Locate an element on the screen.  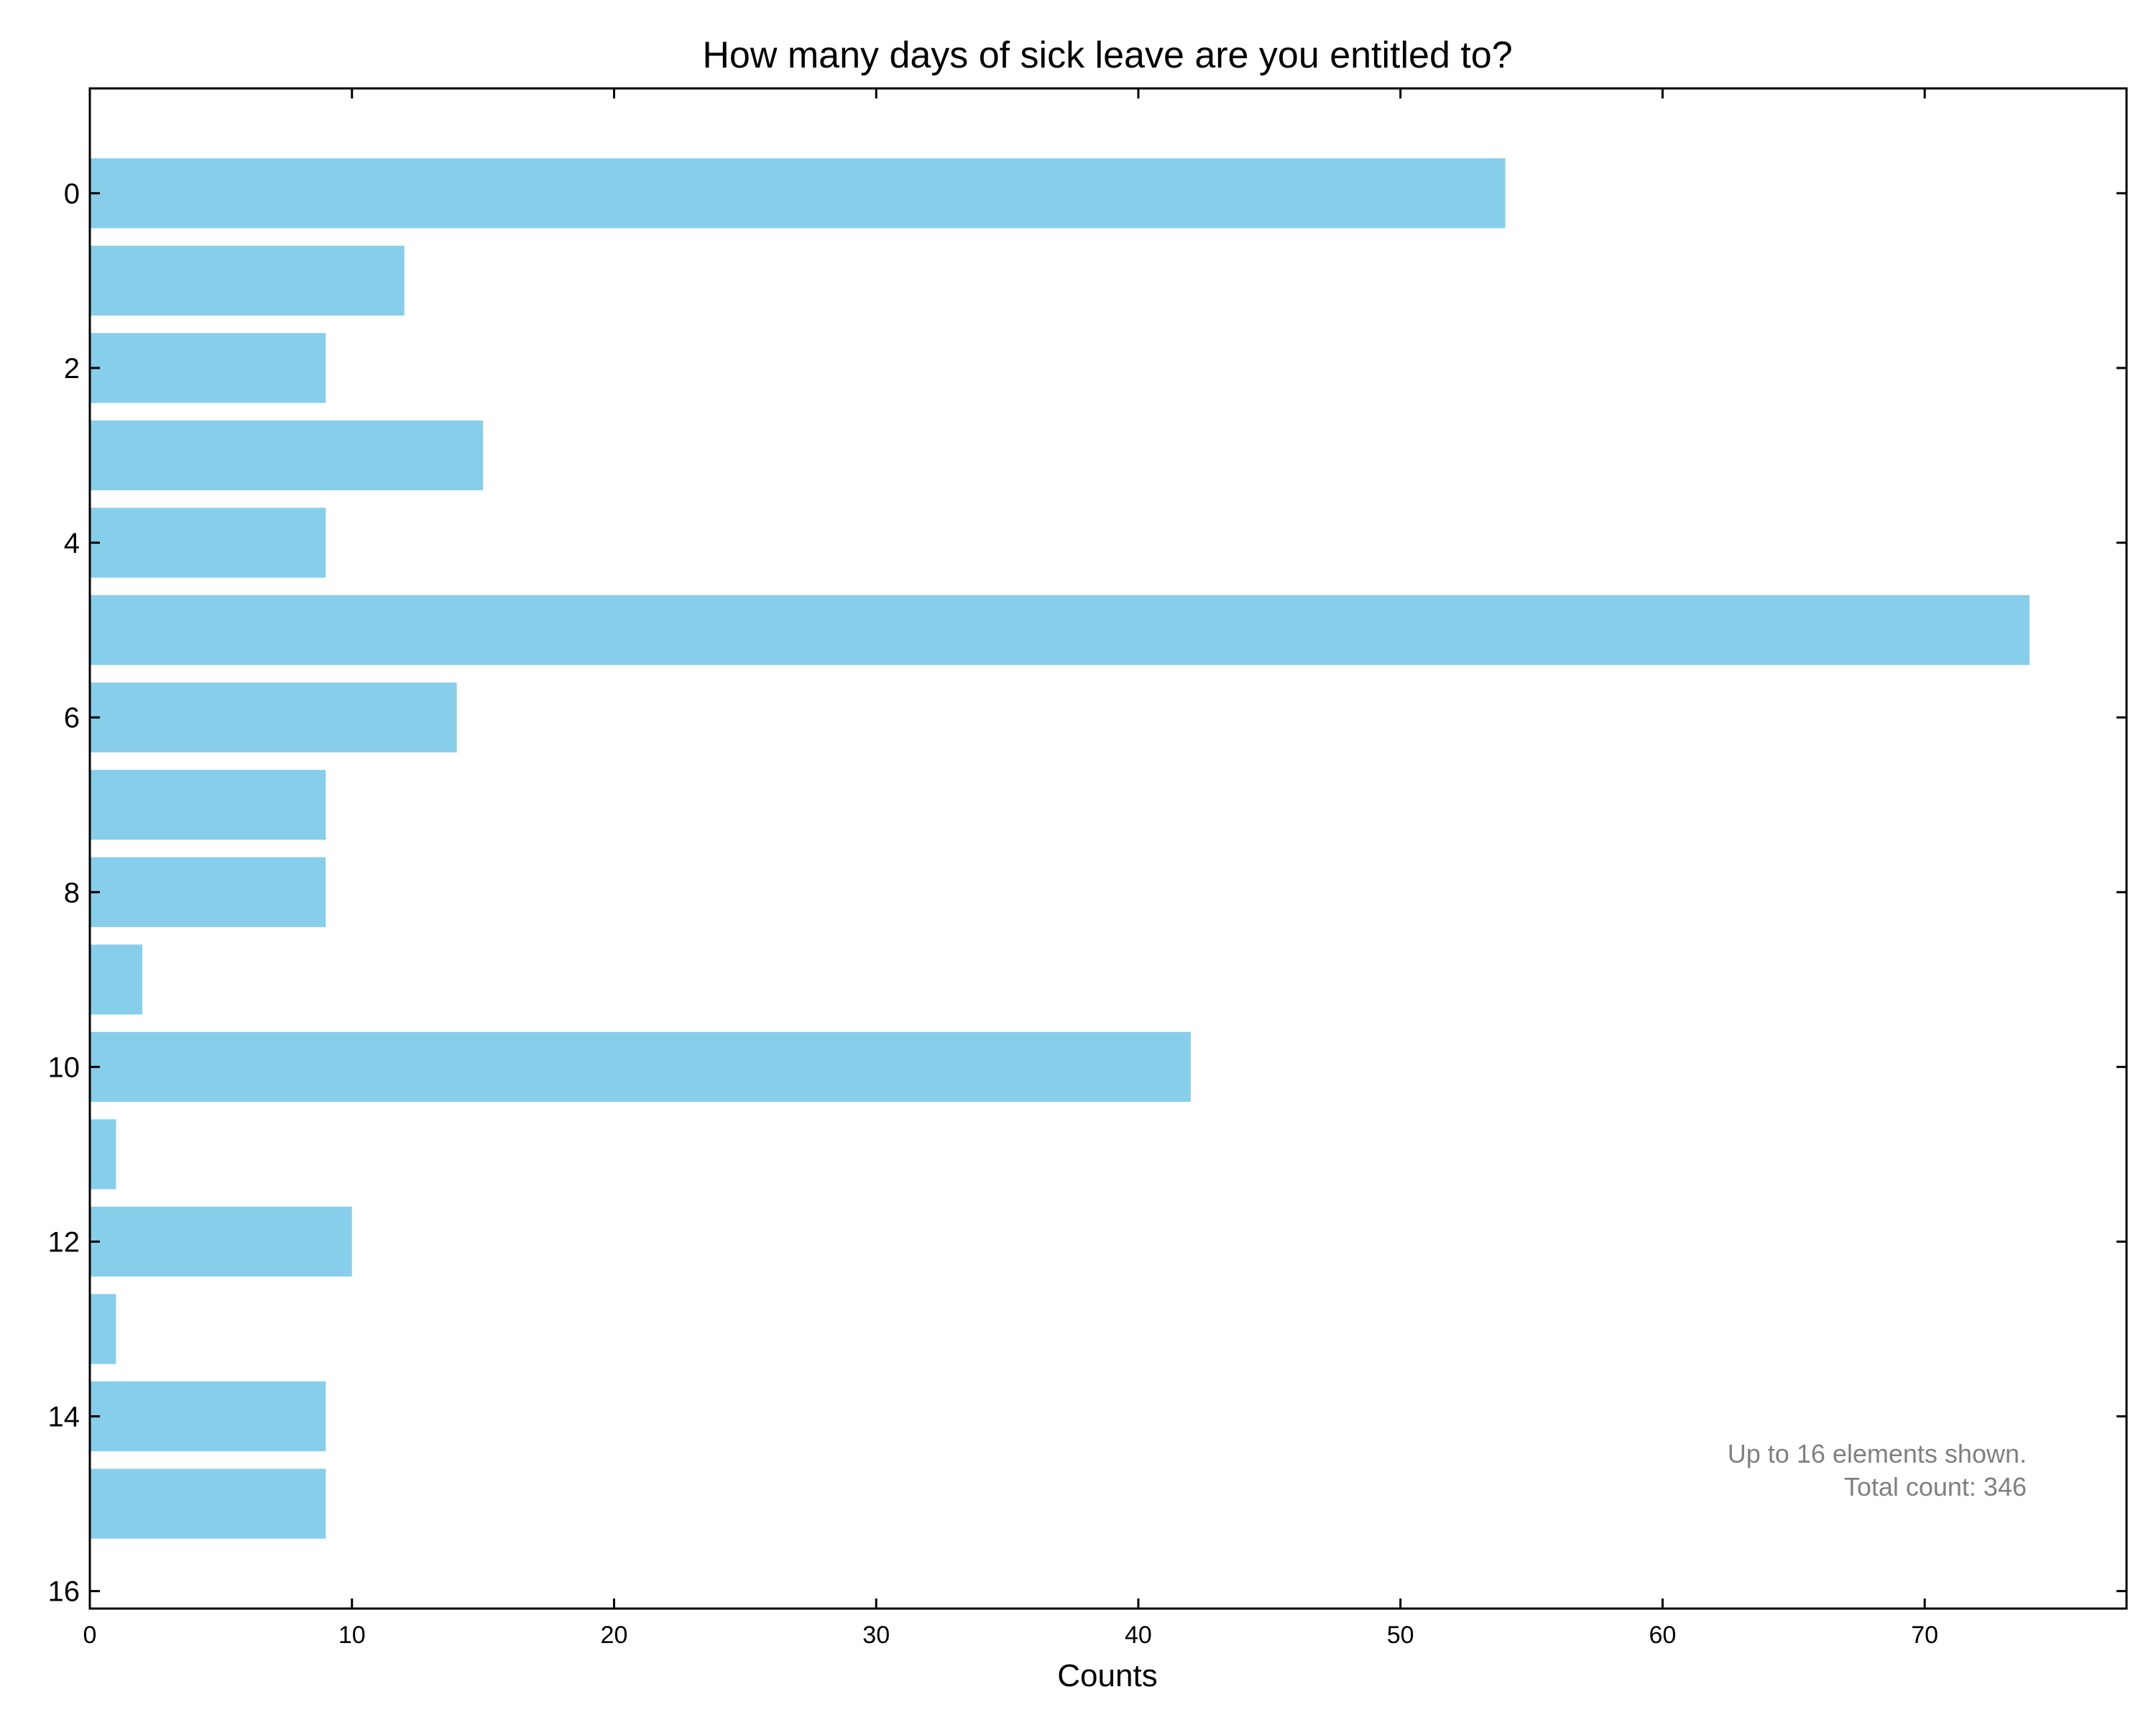
y-tick-label: 0 is located at coordinates (72, 194).